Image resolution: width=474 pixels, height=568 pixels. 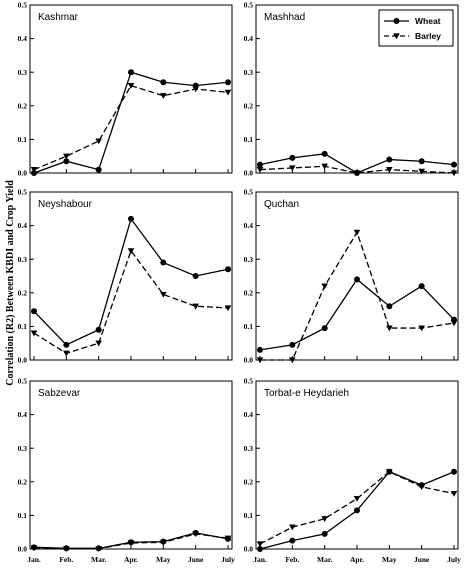 I want to click on panel-title: Neyshabour, so click(x=65, y=204).